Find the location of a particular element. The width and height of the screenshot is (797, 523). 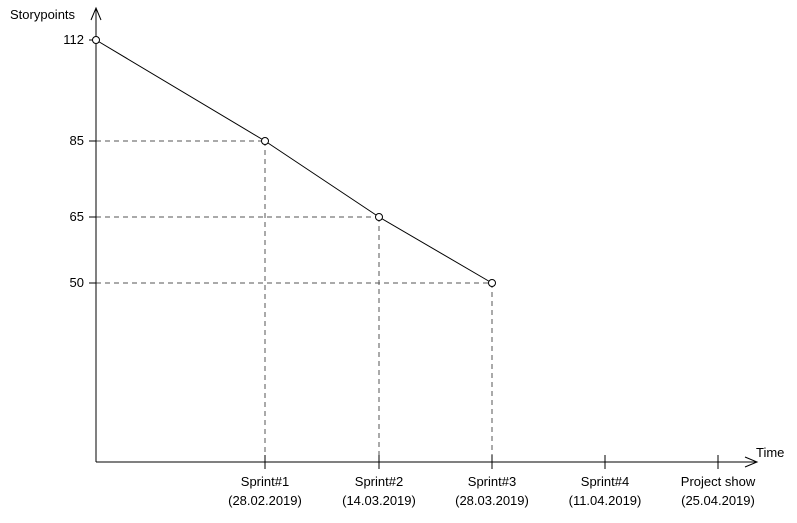

y-tick-label-85: 85 is located at coordinates (77, 140).